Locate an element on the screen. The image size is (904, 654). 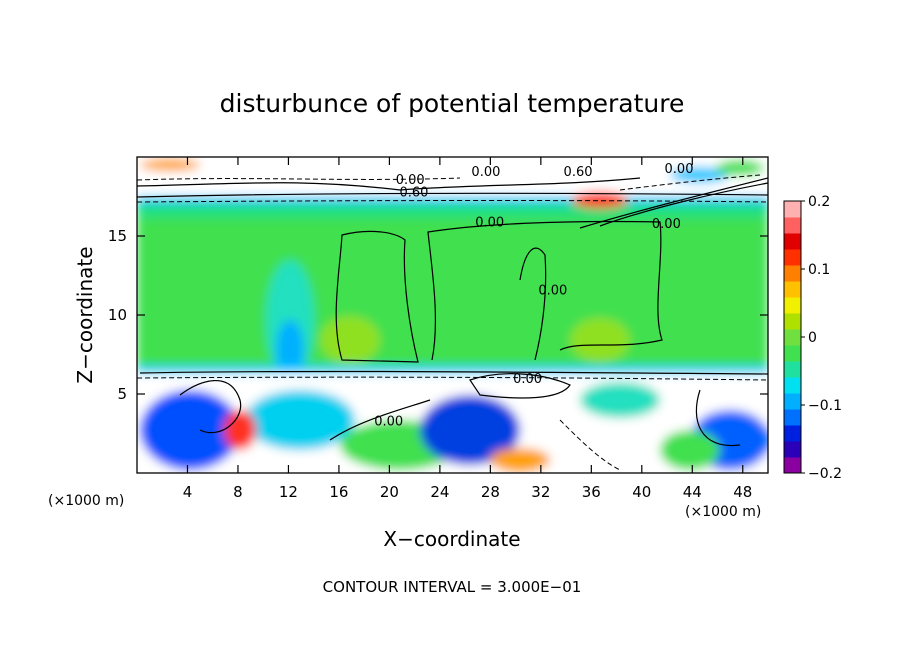
field-orange-mid is located at coordinates (520, 460).